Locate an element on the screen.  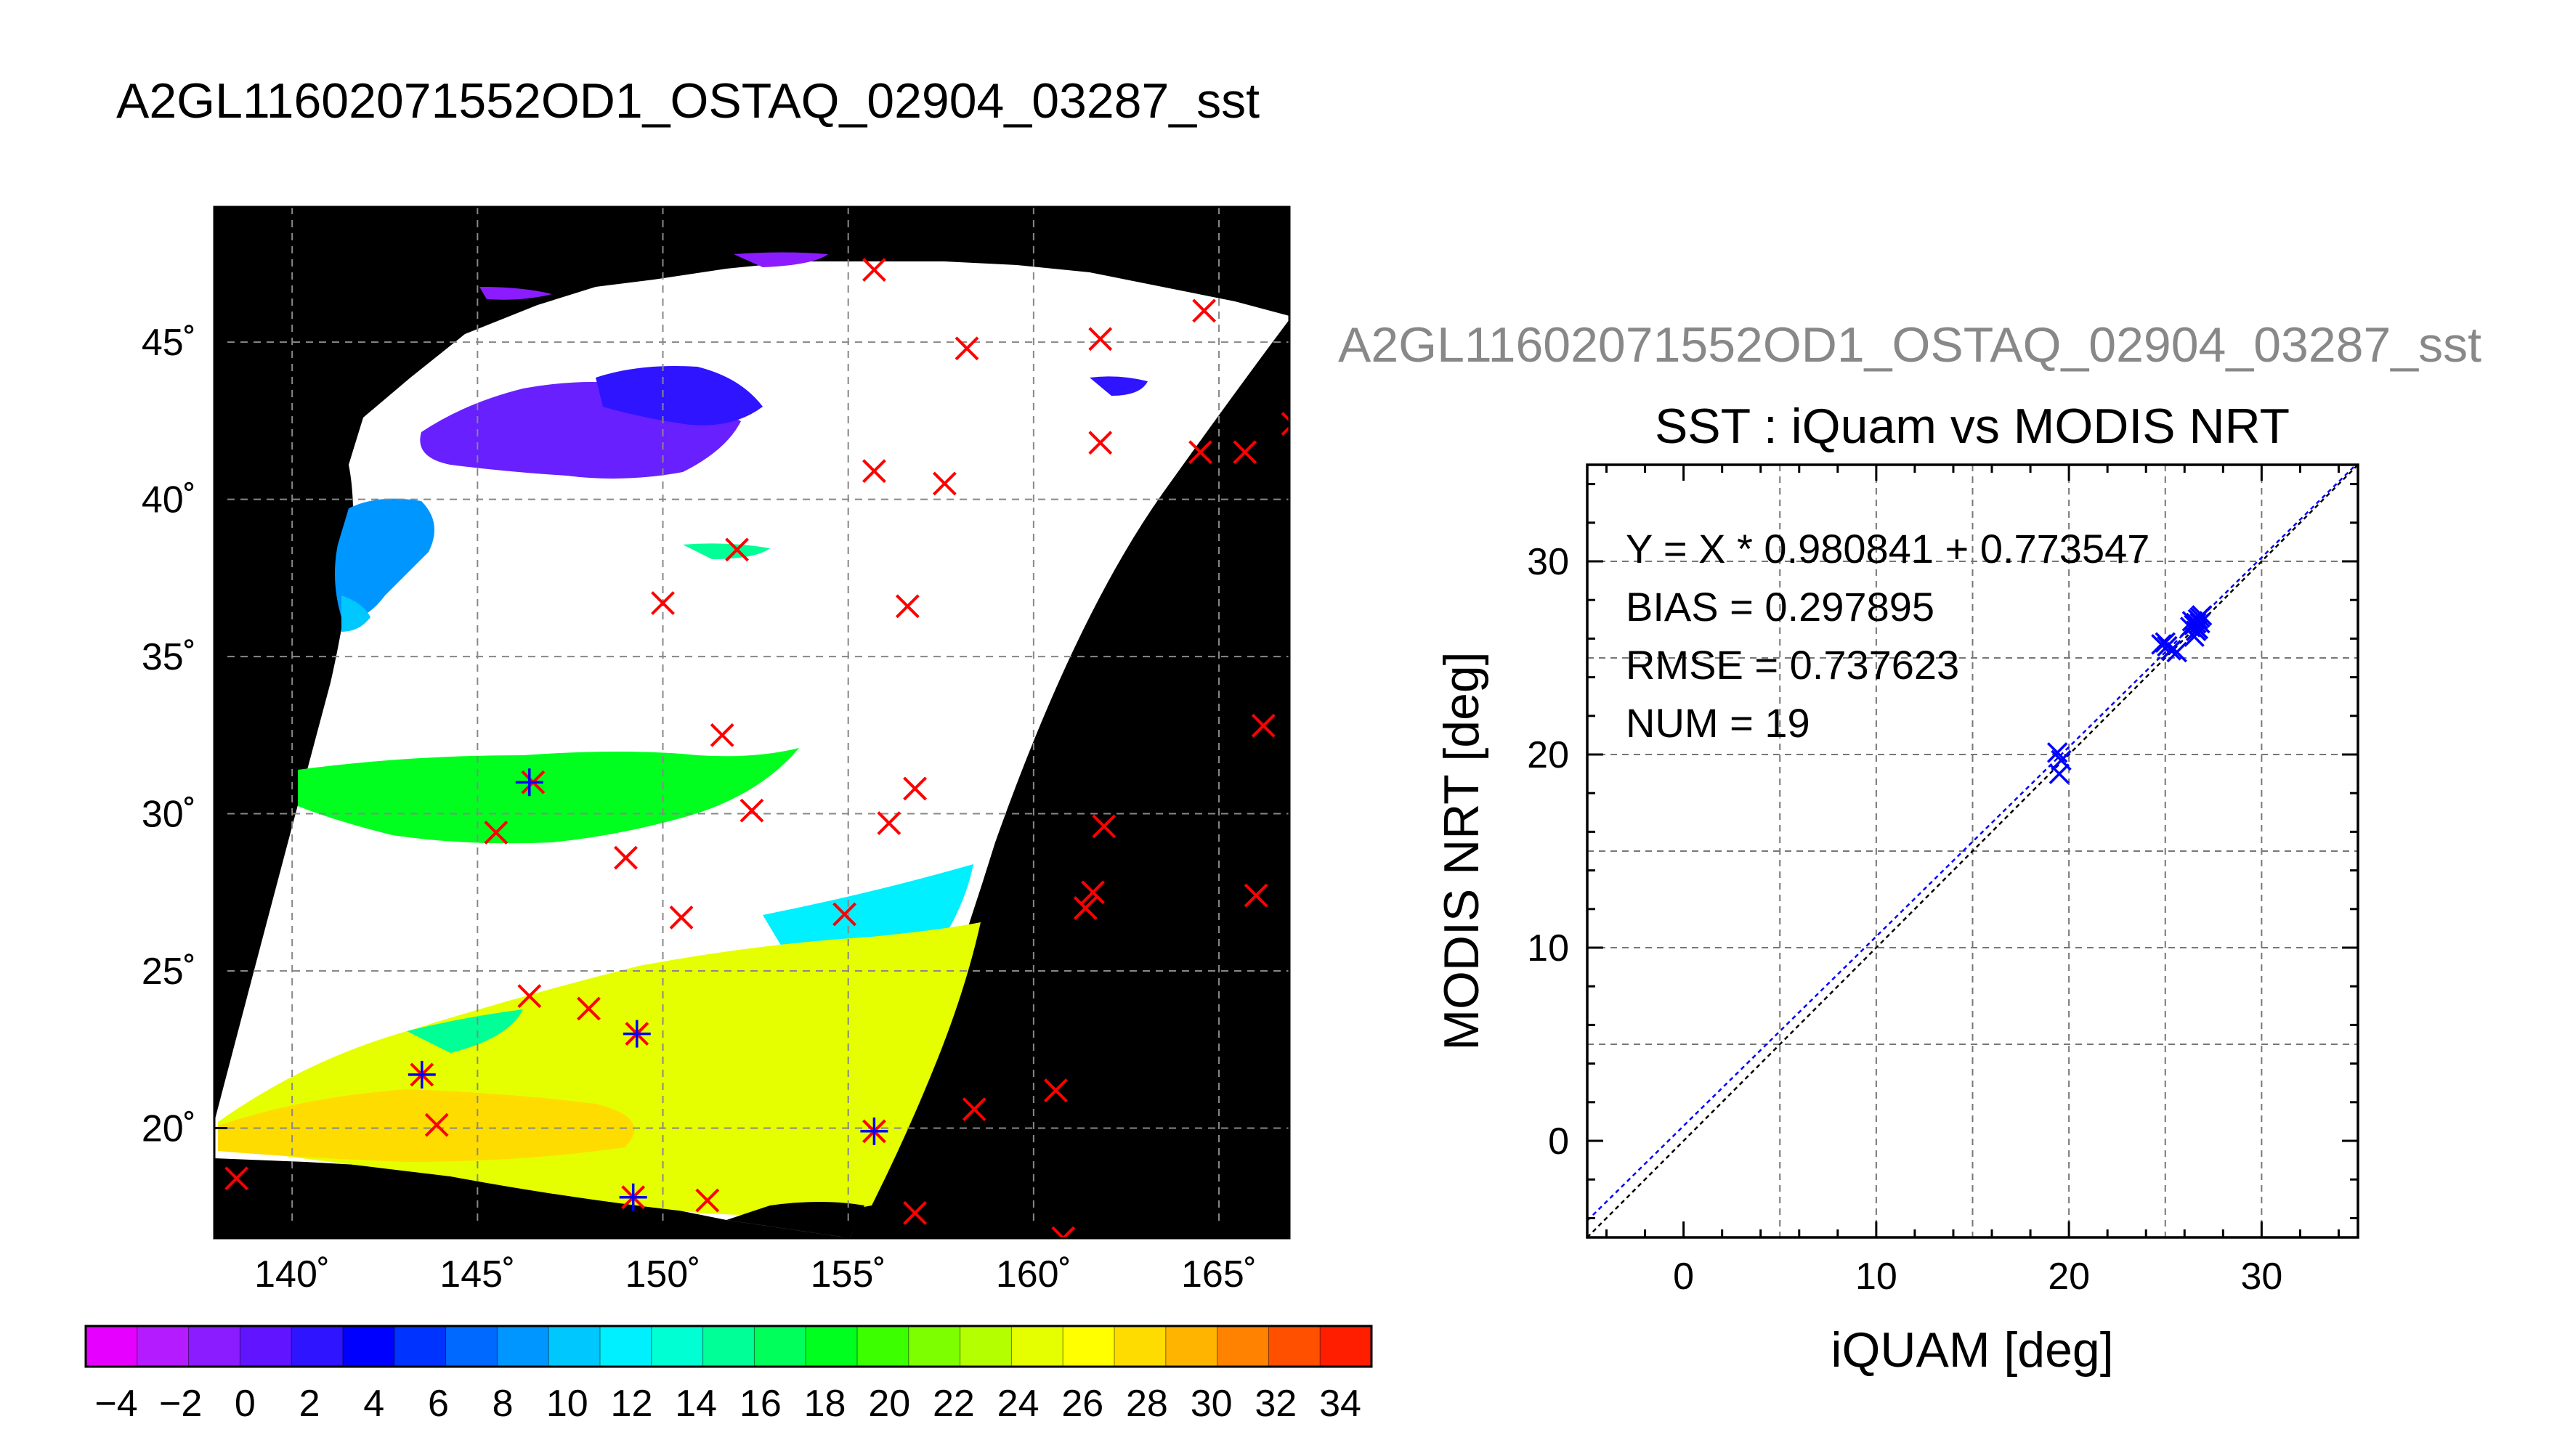
lon-tick-label: 145˚ is located at coordinates (477, 1274).